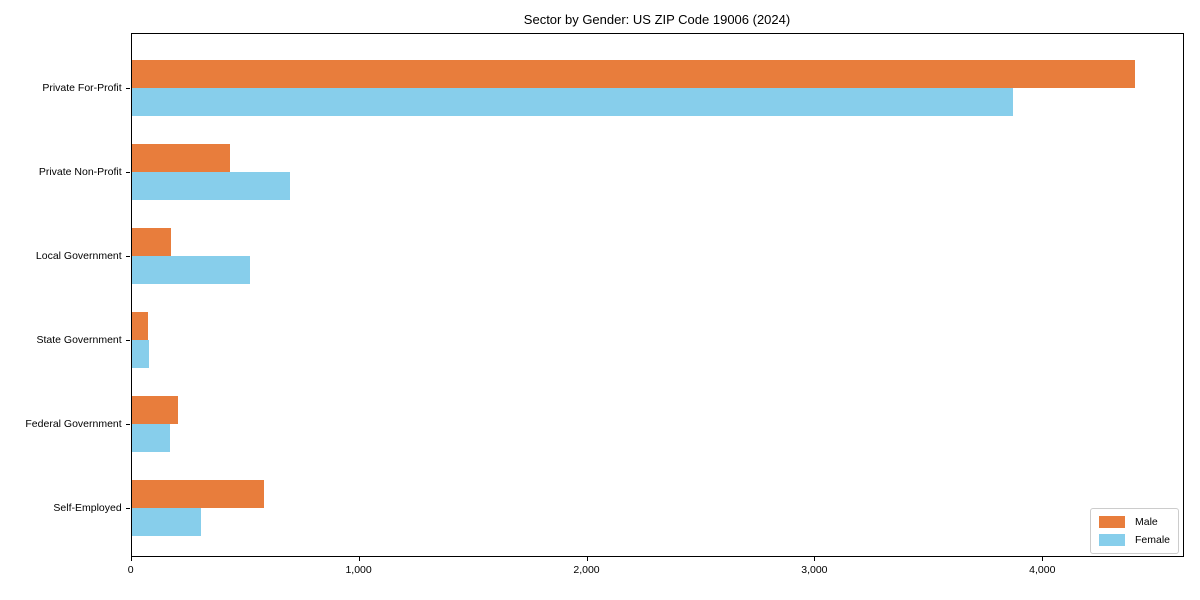 This screenshot has width=1200, height=600. I want to click on legend-entry-female: Female, so click(1134, 540).